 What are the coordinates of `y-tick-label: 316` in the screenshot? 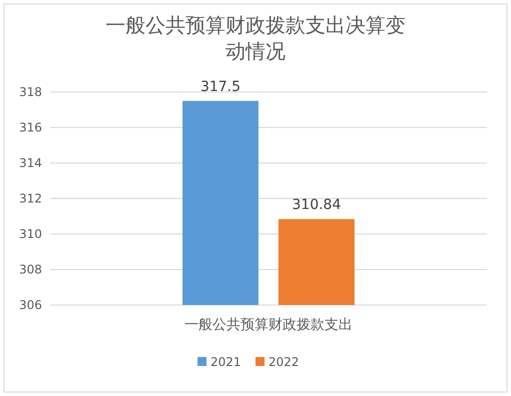 It's located at (30, 127).